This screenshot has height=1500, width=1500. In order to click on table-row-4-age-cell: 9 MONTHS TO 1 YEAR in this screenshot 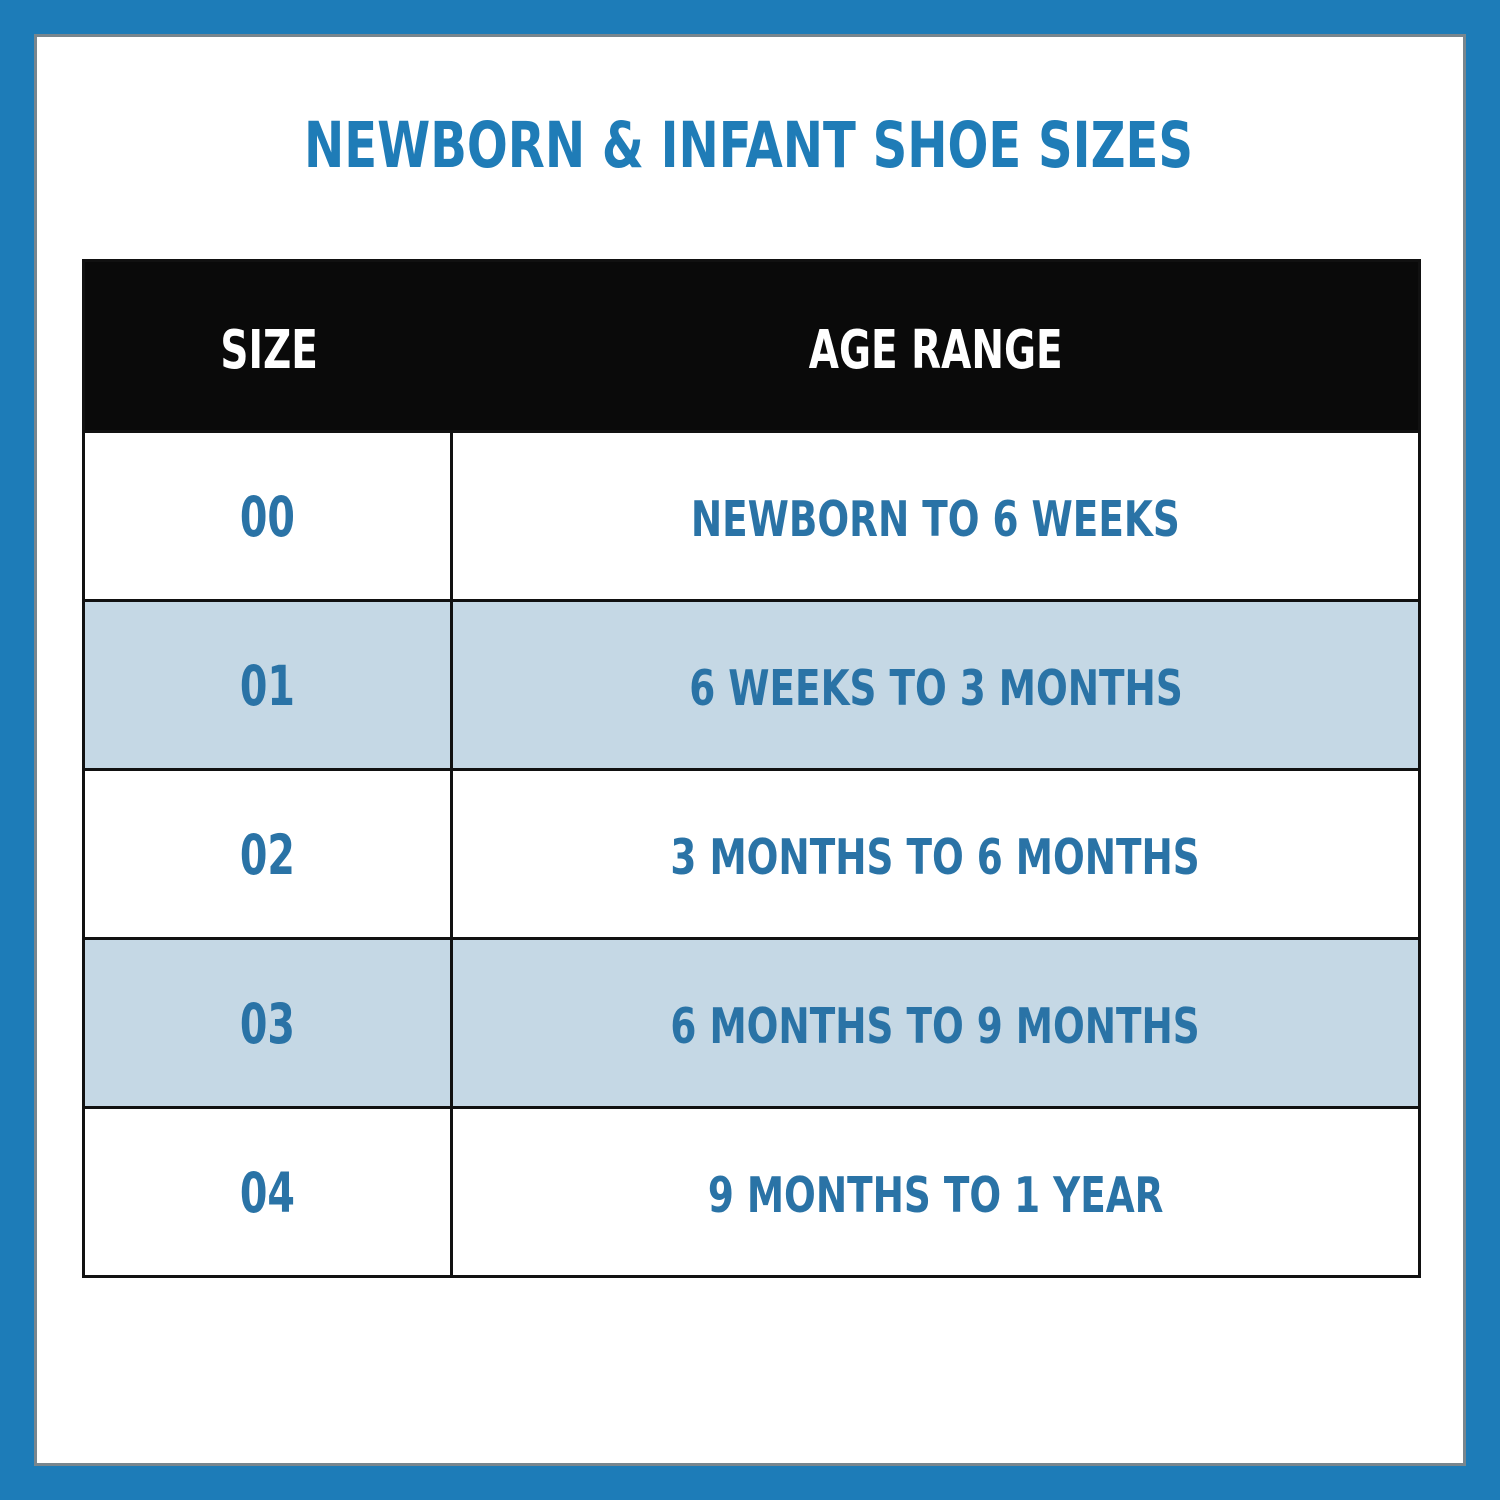, I will do `click(935, 1190)`.